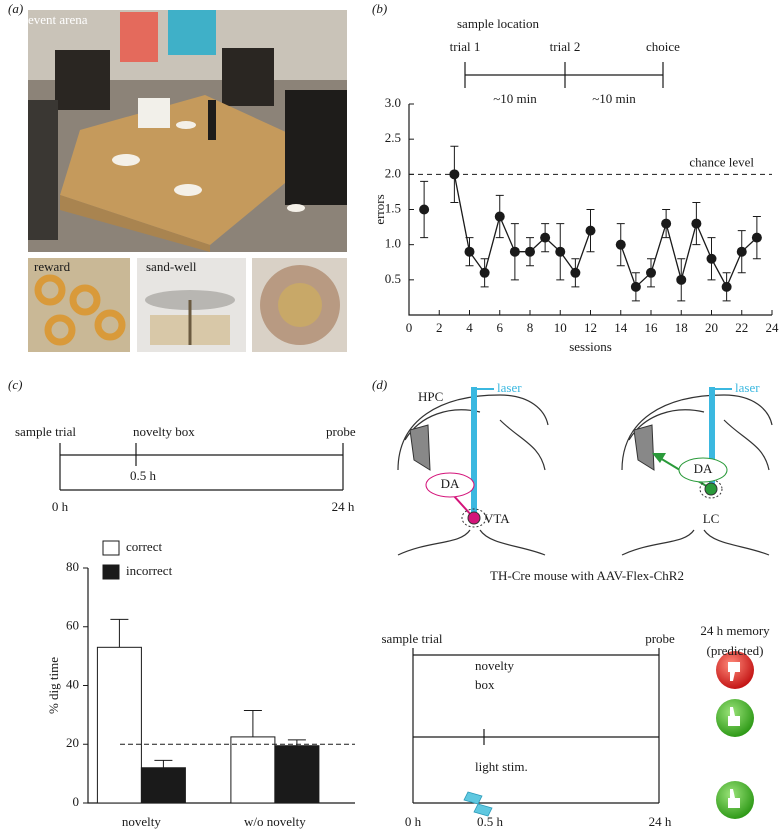 The image size is (781, 836). I want to click on timeline-event: light stim., so click(501, 766).